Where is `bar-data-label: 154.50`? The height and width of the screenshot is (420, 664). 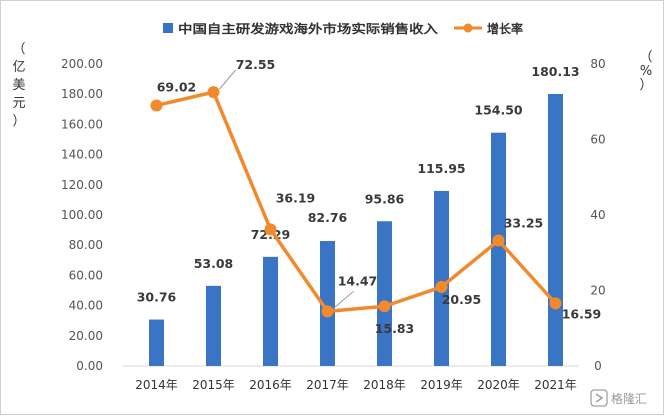 bar-data-label: 154.50 is located at coordinates (498, 110).